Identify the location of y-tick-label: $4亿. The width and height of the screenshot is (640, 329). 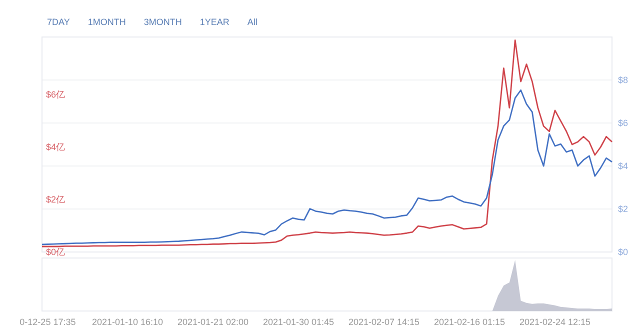
(56, 147).